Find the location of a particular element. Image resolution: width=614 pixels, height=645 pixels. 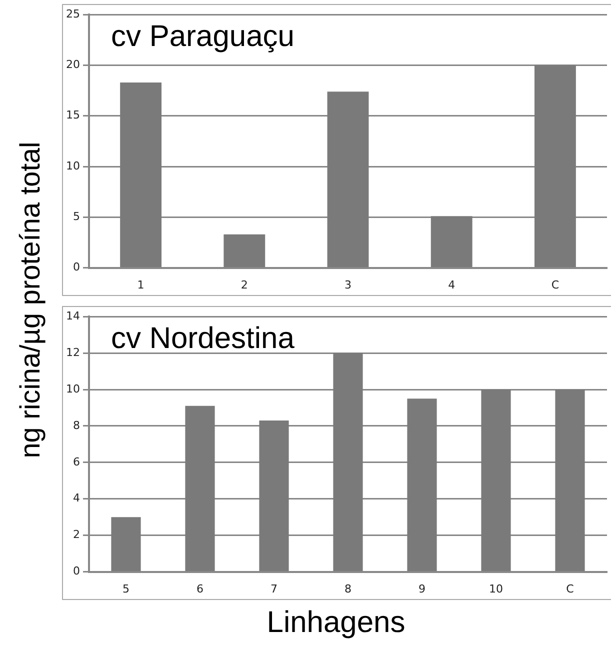

y-tick-label: 4 is located at coordinates (76, 498).